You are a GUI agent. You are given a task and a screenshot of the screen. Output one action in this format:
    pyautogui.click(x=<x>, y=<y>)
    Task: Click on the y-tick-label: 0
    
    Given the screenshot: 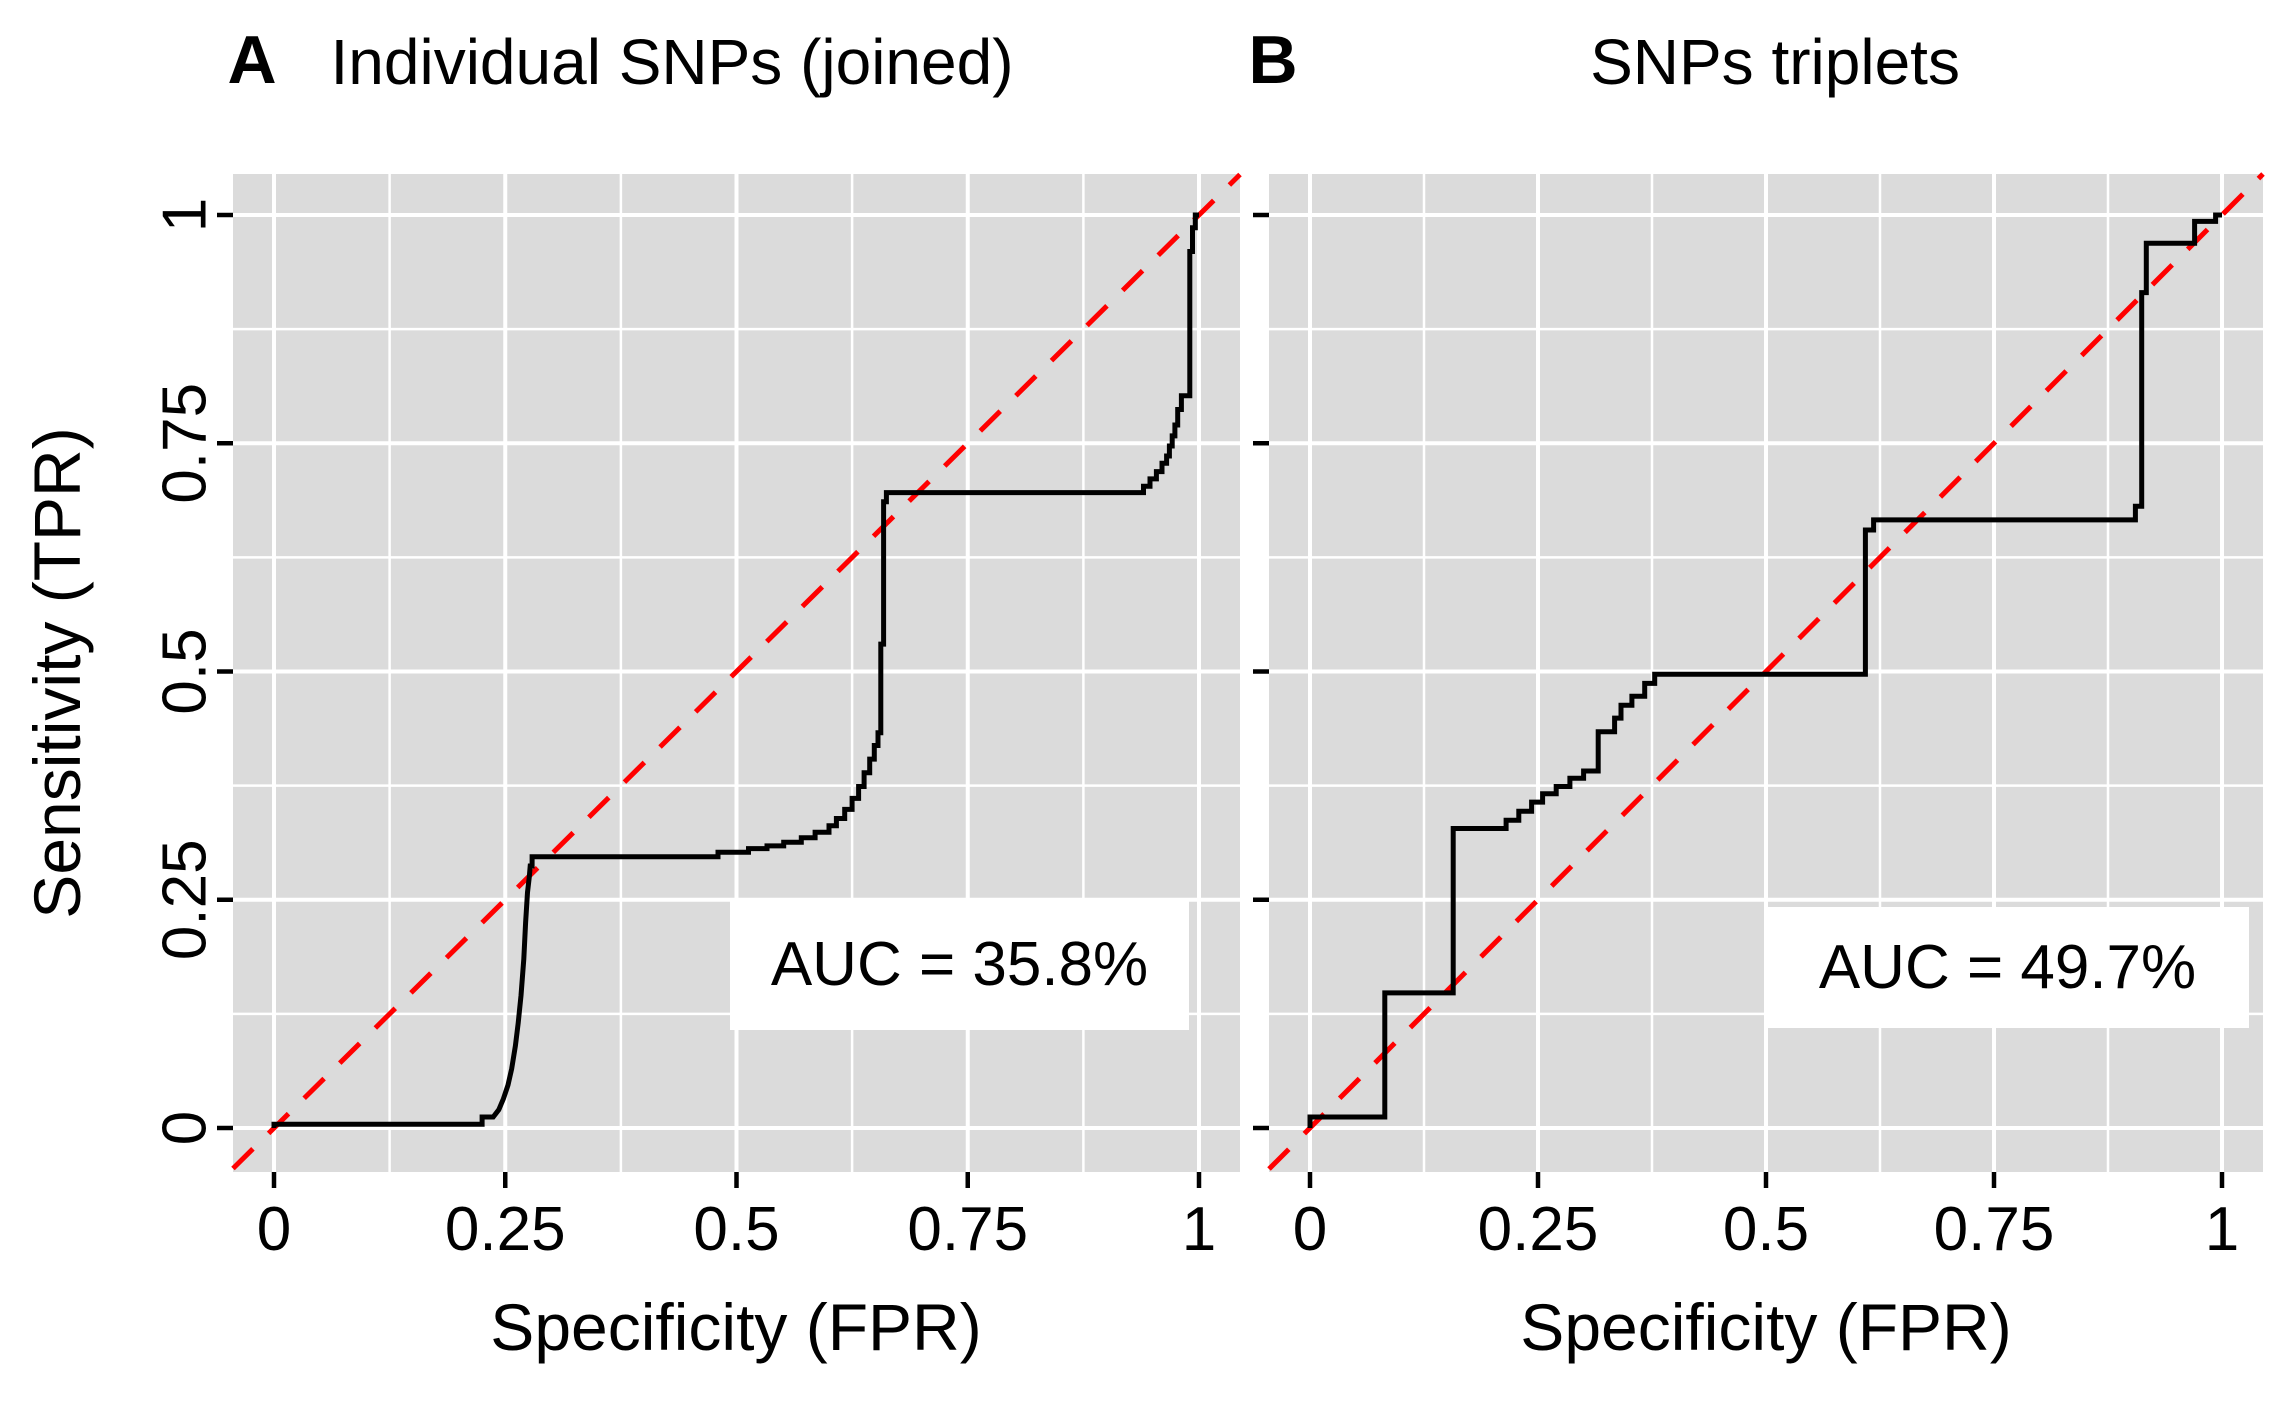 What is the action you would take?
    pyautogui.click(x=185, y=1128)
    